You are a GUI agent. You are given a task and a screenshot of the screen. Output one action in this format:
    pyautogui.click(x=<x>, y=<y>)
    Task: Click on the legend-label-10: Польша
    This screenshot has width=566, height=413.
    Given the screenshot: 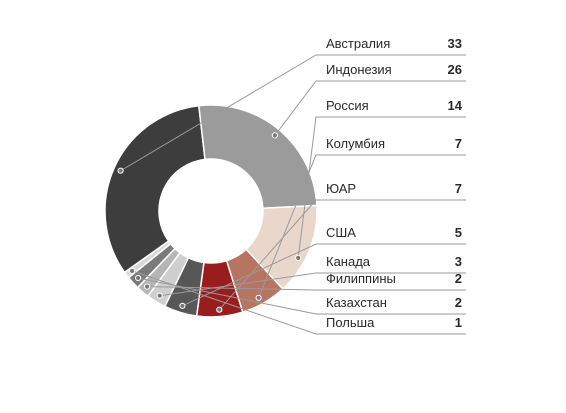 What is the action you would take?
    pyautogui.click(x=350, y=322)
    